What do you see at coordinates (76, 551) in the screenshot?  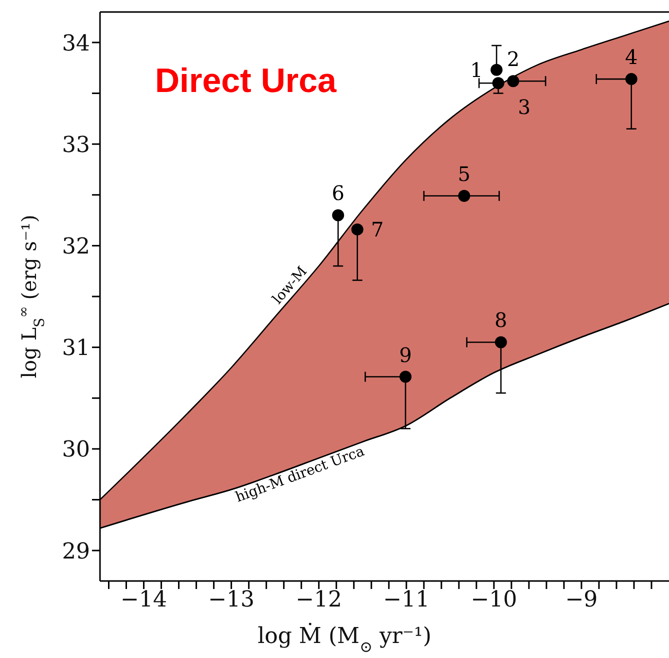 I see `y-tick-label: 29` at bounding box center [76, 551].